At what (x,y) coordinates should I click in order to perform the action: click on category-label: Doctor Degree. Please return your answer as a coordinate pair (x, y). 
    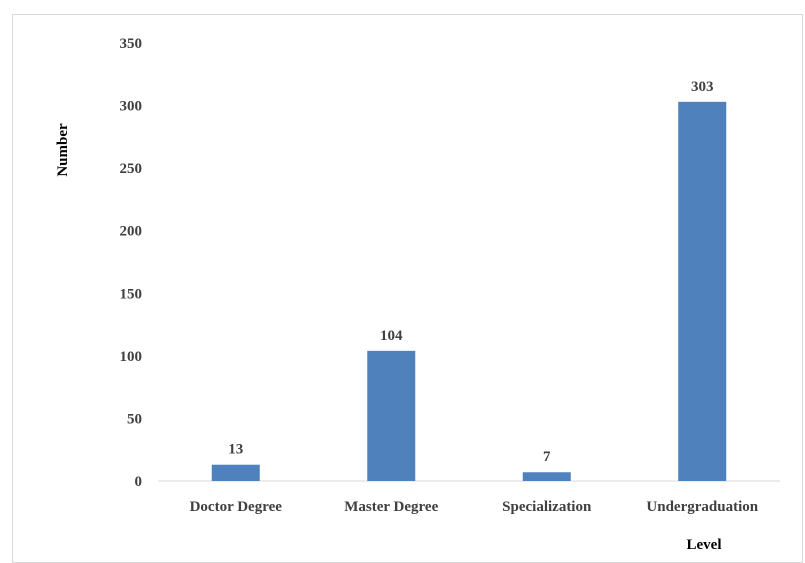
    Looking at the image, I should click on (236, 507).